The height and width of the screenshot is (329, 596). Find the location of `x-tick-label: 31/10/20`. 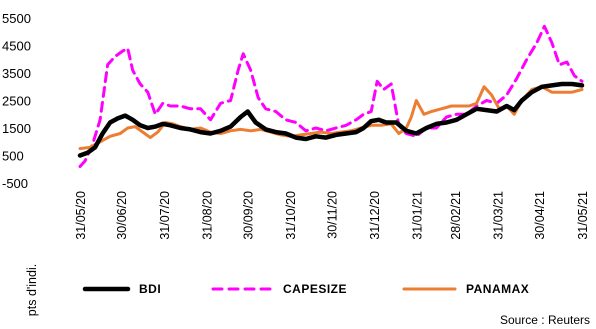

x-tick-label: 31/10/20 is located at coordinates (291, 215).